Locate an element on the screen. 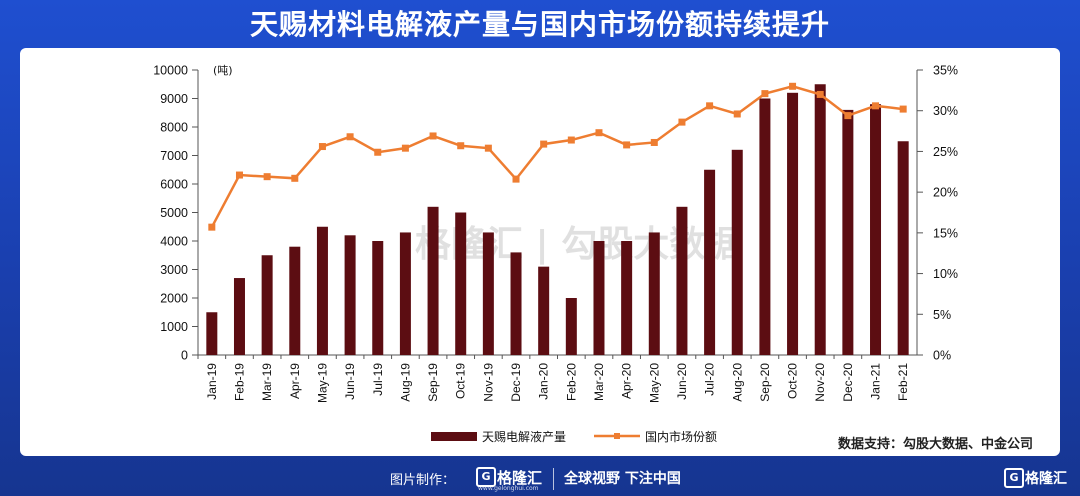 The width and height of the screenshot is (1080, 496). y2-tick-label: 0% is located at coordinates (942, 356).